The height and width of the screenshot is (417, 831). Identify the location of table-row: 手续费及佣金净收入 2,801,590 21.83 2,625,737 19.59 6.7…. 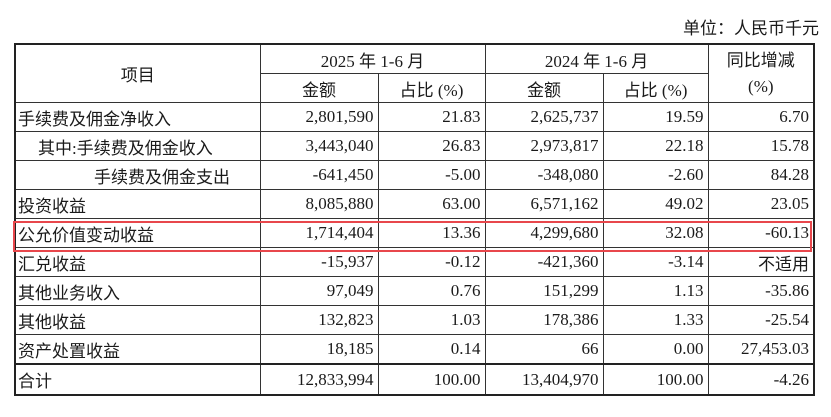
(414, 117).